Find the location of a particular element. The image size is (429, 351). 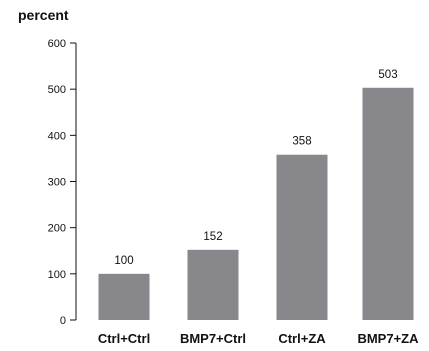

y-tick-label-400: 400 is located at coordinates (57, 136).